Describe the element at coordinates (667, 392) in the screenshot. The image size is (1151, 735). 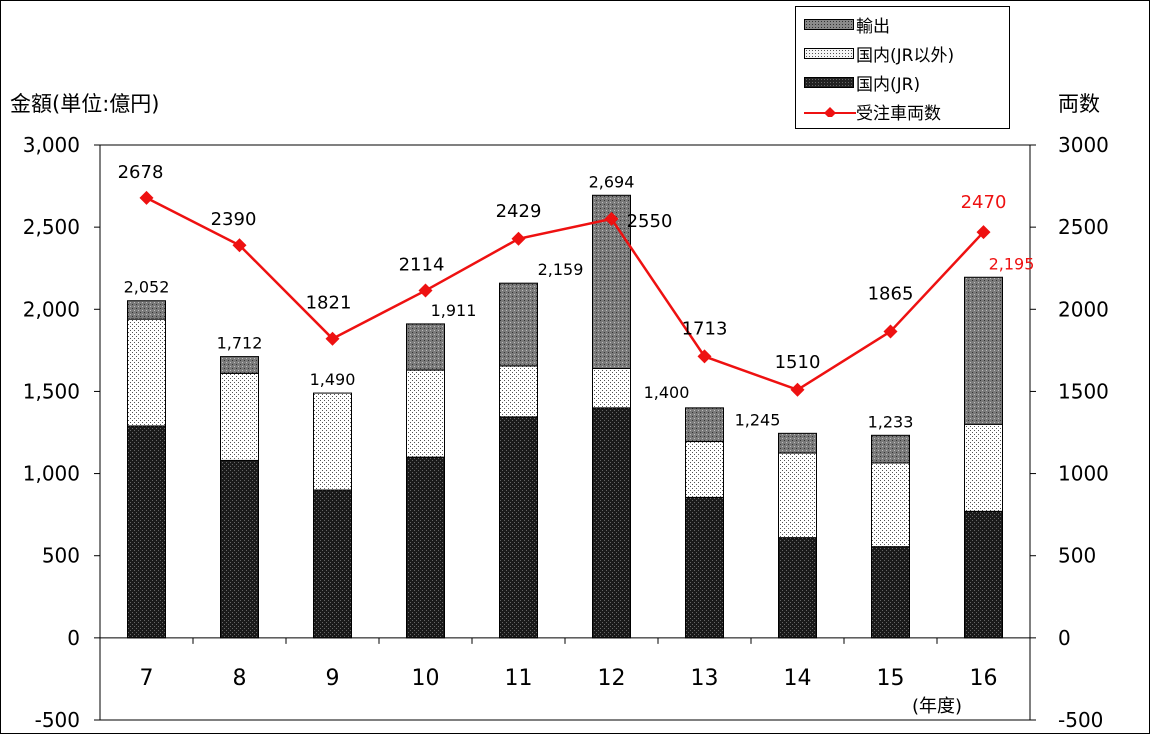
I see `bar-total-label: 1,400` at that location.